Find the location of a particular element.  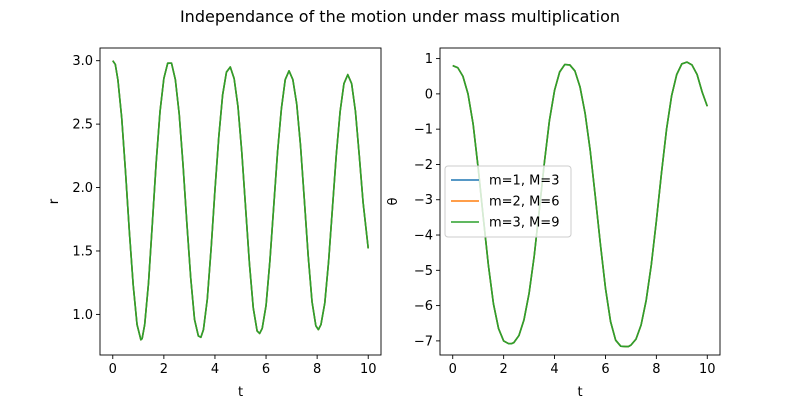

y-tick-label: 2.5 is located at coordinates (82, 125).